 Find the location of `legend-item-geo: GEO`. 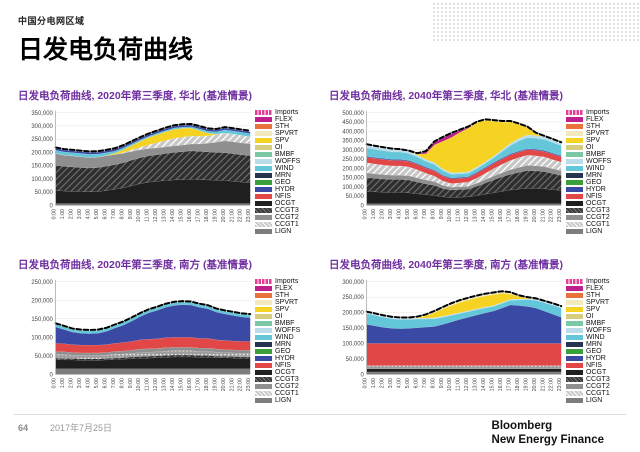

legend-item-geo: GEO is located at coordinates (588, 351).